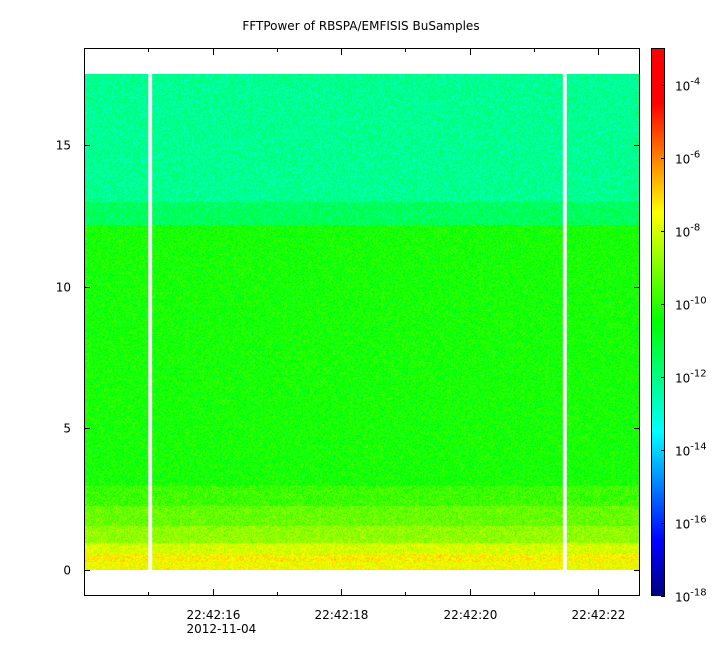 The image size is (724, 656). What do you see at coordinates (691, 304) in the screenshot?
I see `colorbar-tick-label: 10⁻¹⁰` at bounding box center [691, 304].